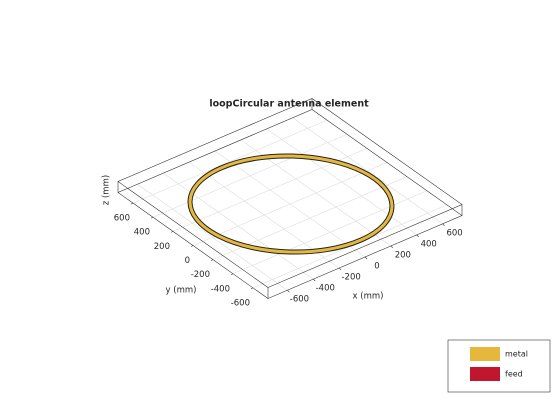 This screenshot has height=420, width=560. I want to click on legend-label: metal, so click(516, 354).